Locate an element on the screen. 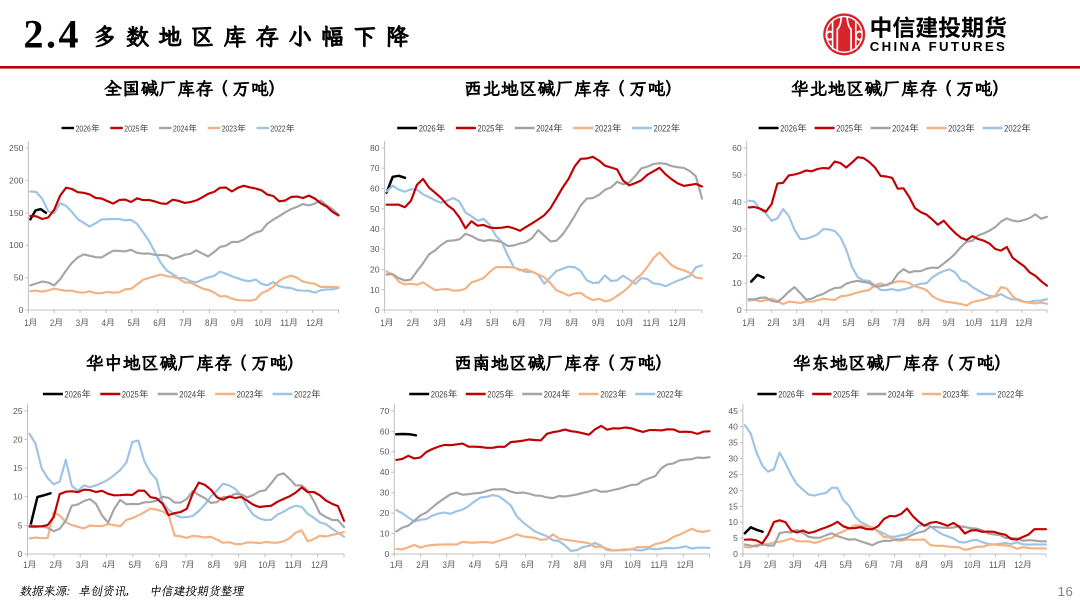 This screenshot has height=608, width=1080. svg-text: 250 is located at coordinates (16, 148).